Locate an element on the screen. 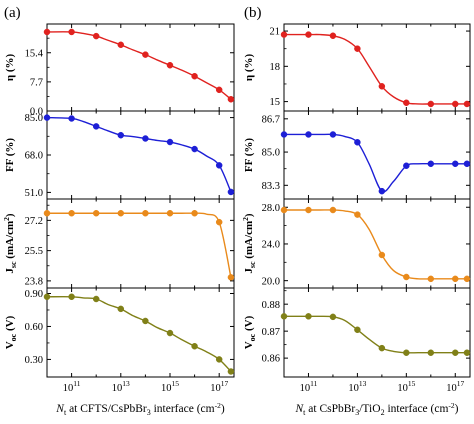 The height and width of the screenshot is (424, 474). y-tick-label: 83.3 is located at coordinates (271, 186).